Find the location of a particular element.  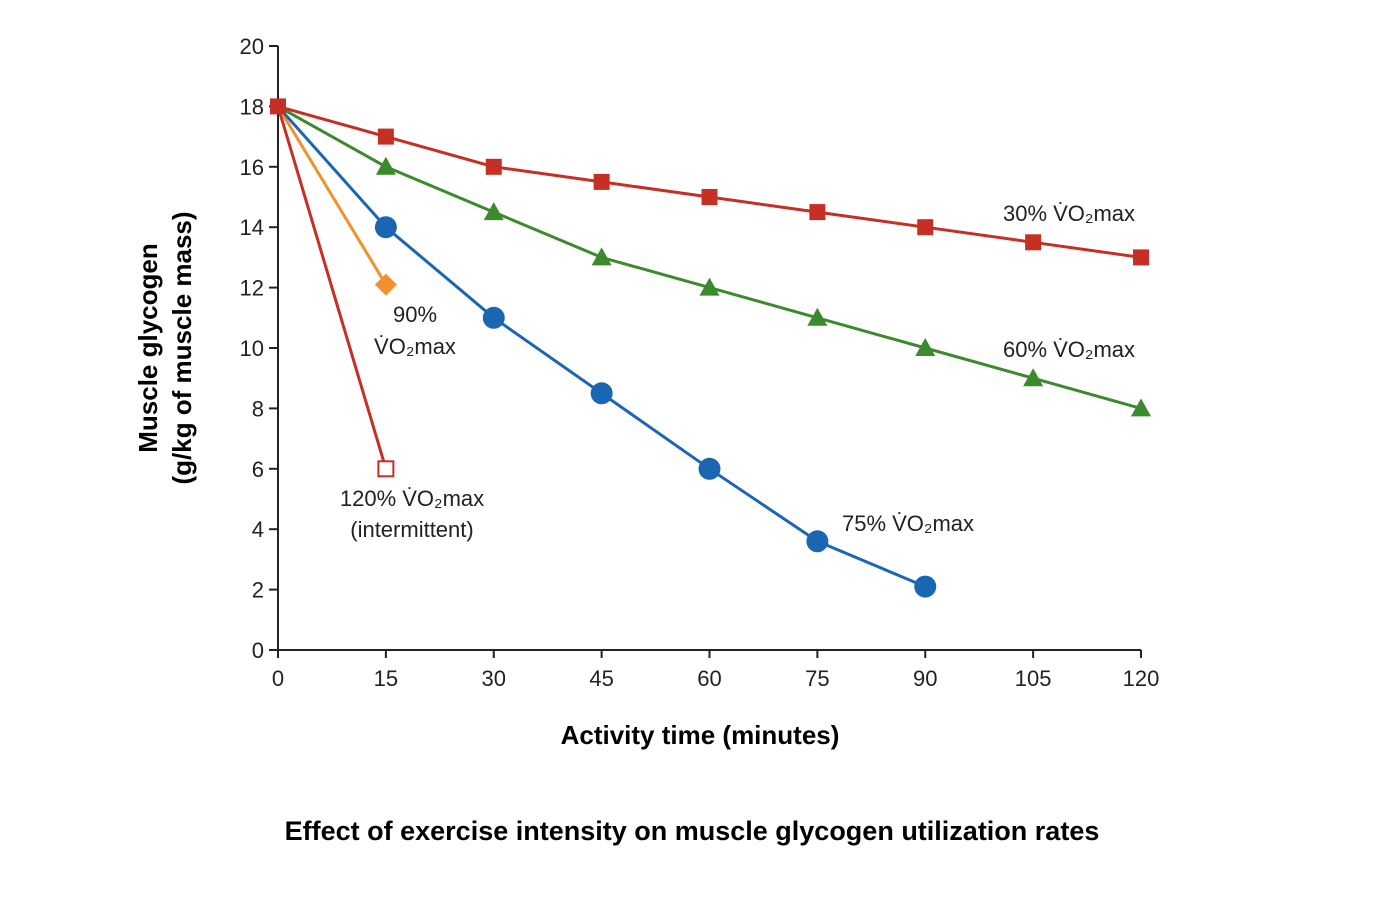

y-tick-label: 2 is located at coordinates (258, 590).